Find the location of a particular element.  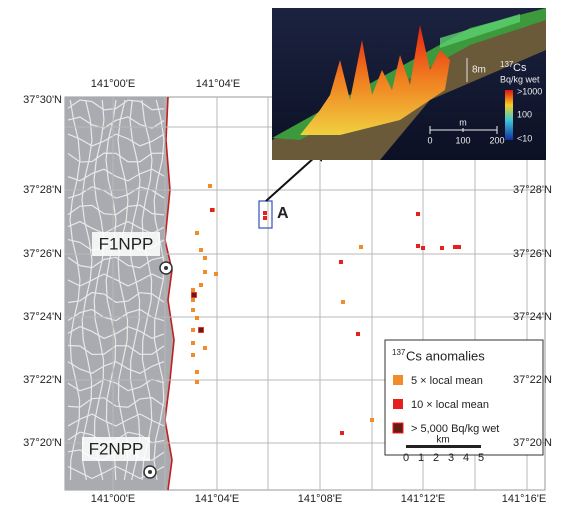

roads is located at coordinates (116, 290).